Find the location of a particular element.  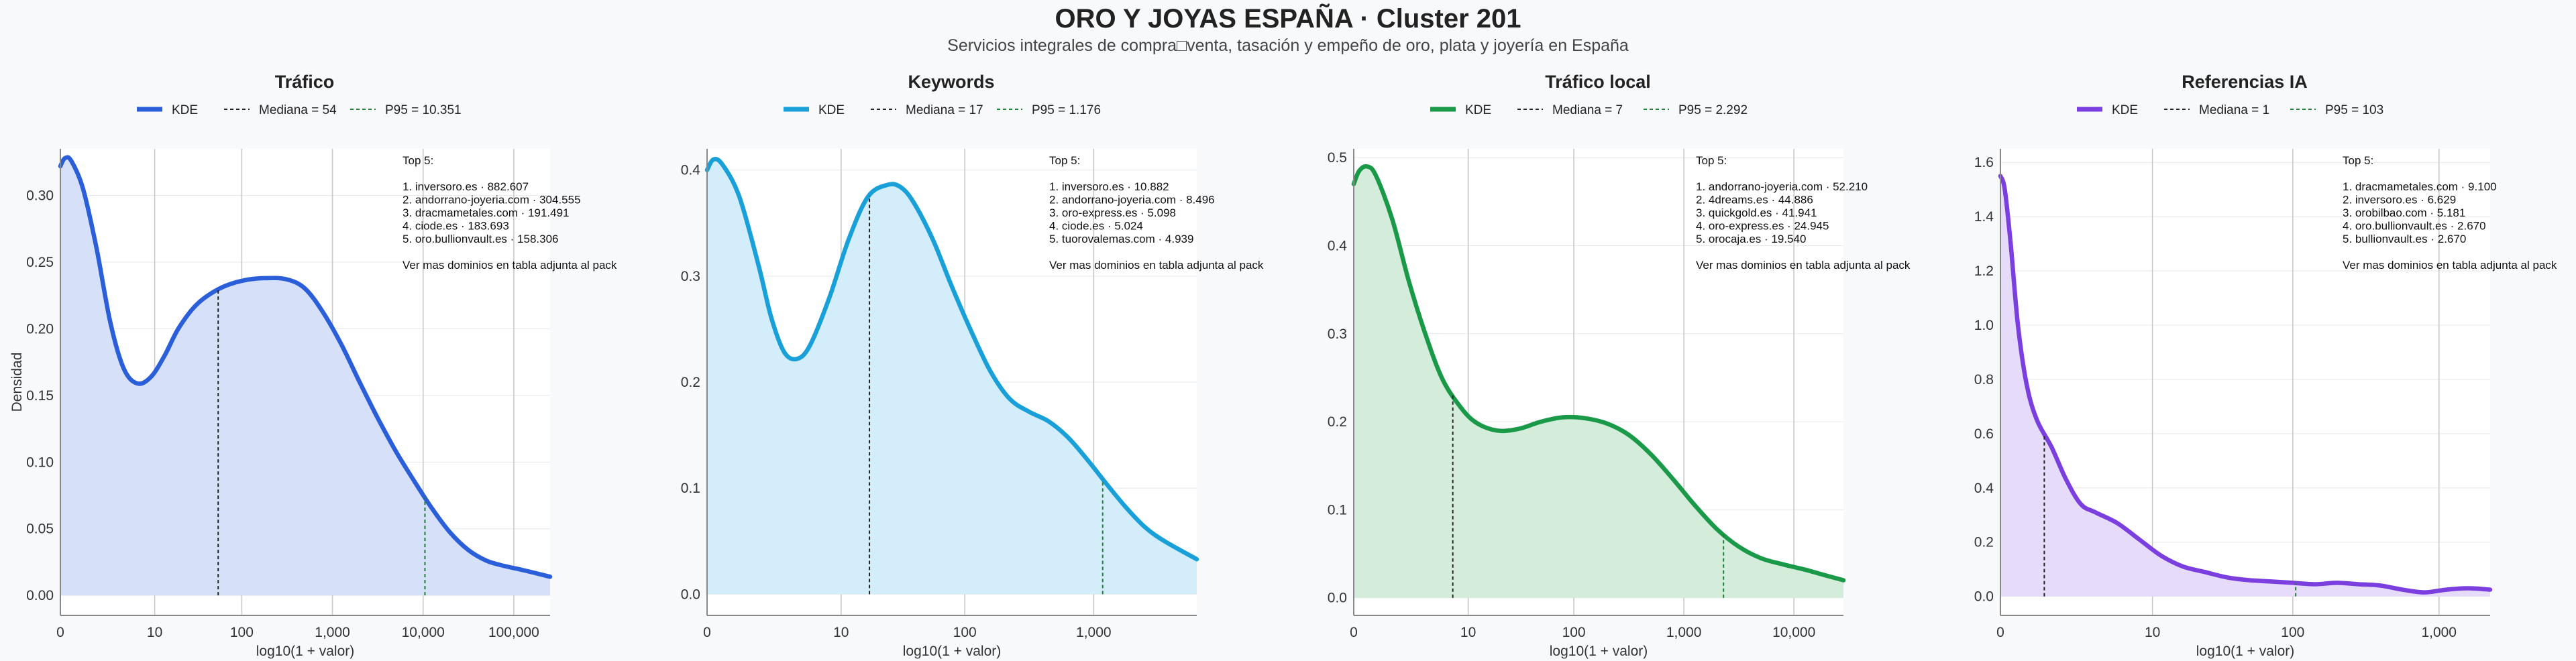

top5-line: 1. andorrano-joyeria.com · 52.210 is located at coordinates (1782, 186).